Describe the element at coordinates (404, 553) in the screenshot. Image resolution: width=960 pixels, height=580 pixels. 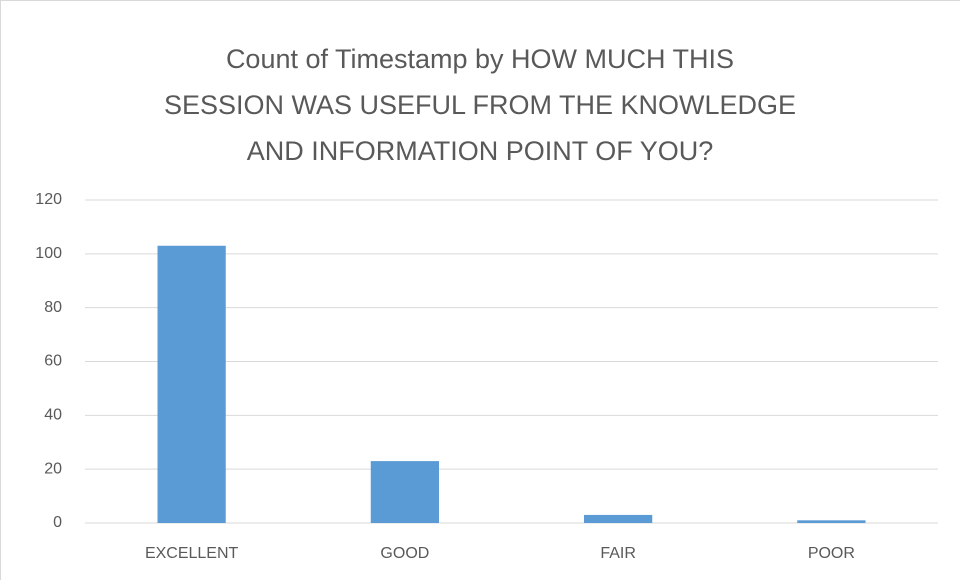
I see `x-tick-label: GOOD` at that location.